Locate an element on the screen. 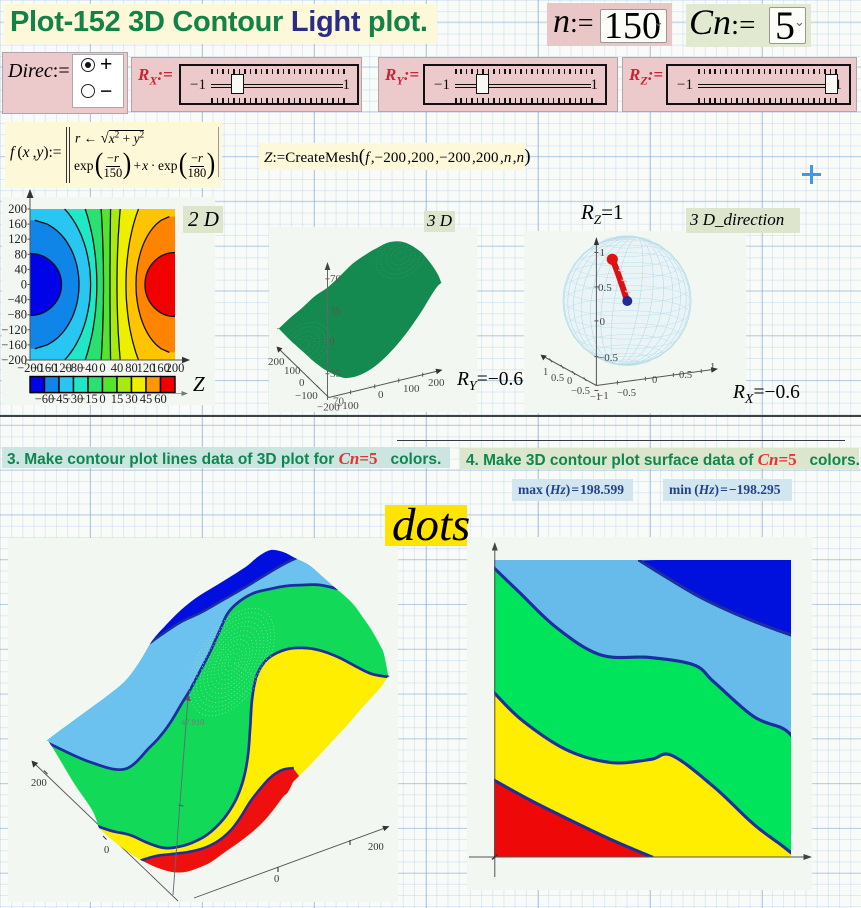 This screenshot has width=861, height=908. svg-text: −45 is located at coordinates (59, 399).